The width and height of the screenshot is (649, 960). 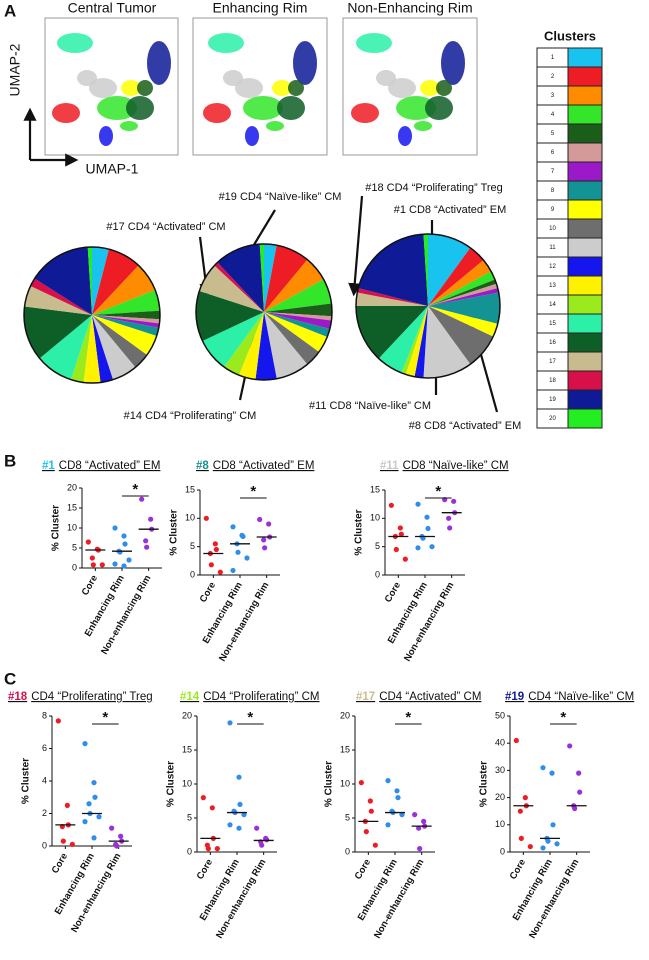 I want to click on umap-title: Central Tumor, so click(x=112, y=8).